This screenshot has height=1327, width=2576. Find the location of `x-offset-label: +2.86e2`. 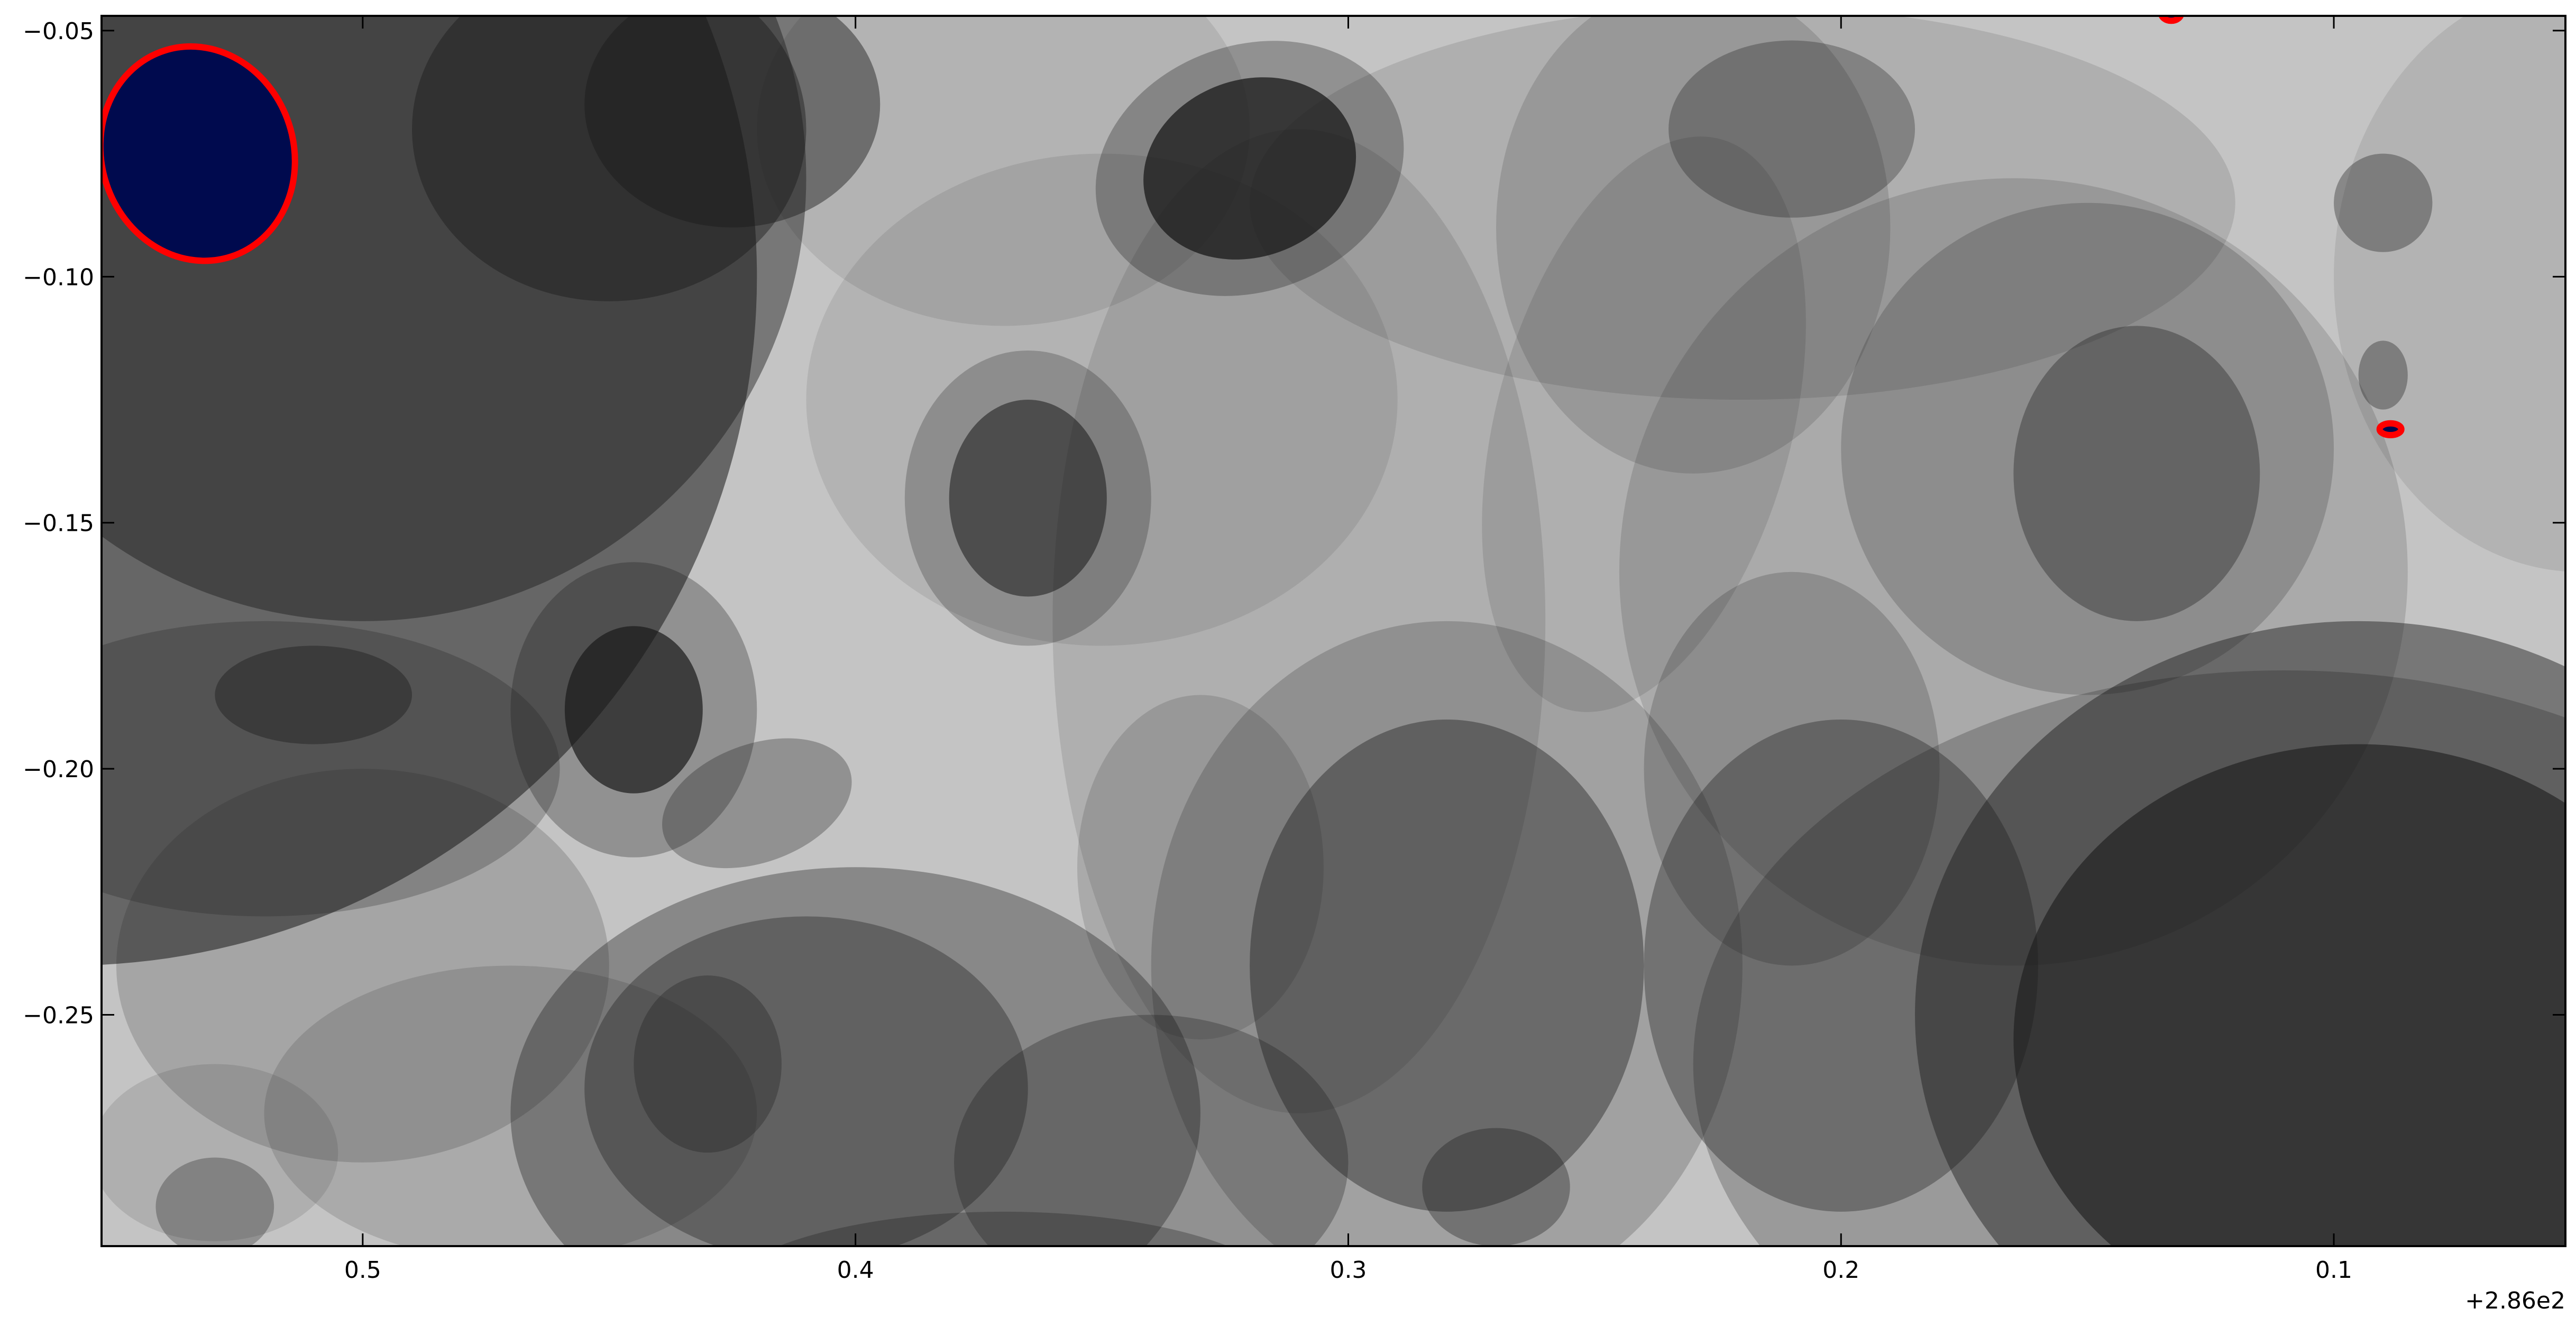

x-offset-label: +2.86e2 is located at coordinates (2515, 1300).